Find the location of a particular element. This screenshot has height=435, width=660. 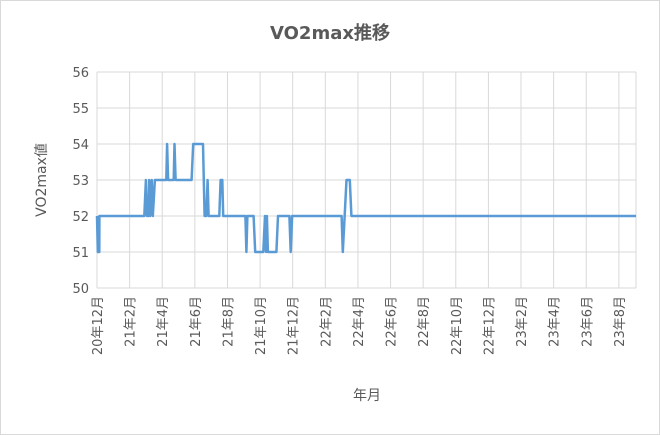

x-tick-label: 23年6月 is located at coordinates (587, 321).